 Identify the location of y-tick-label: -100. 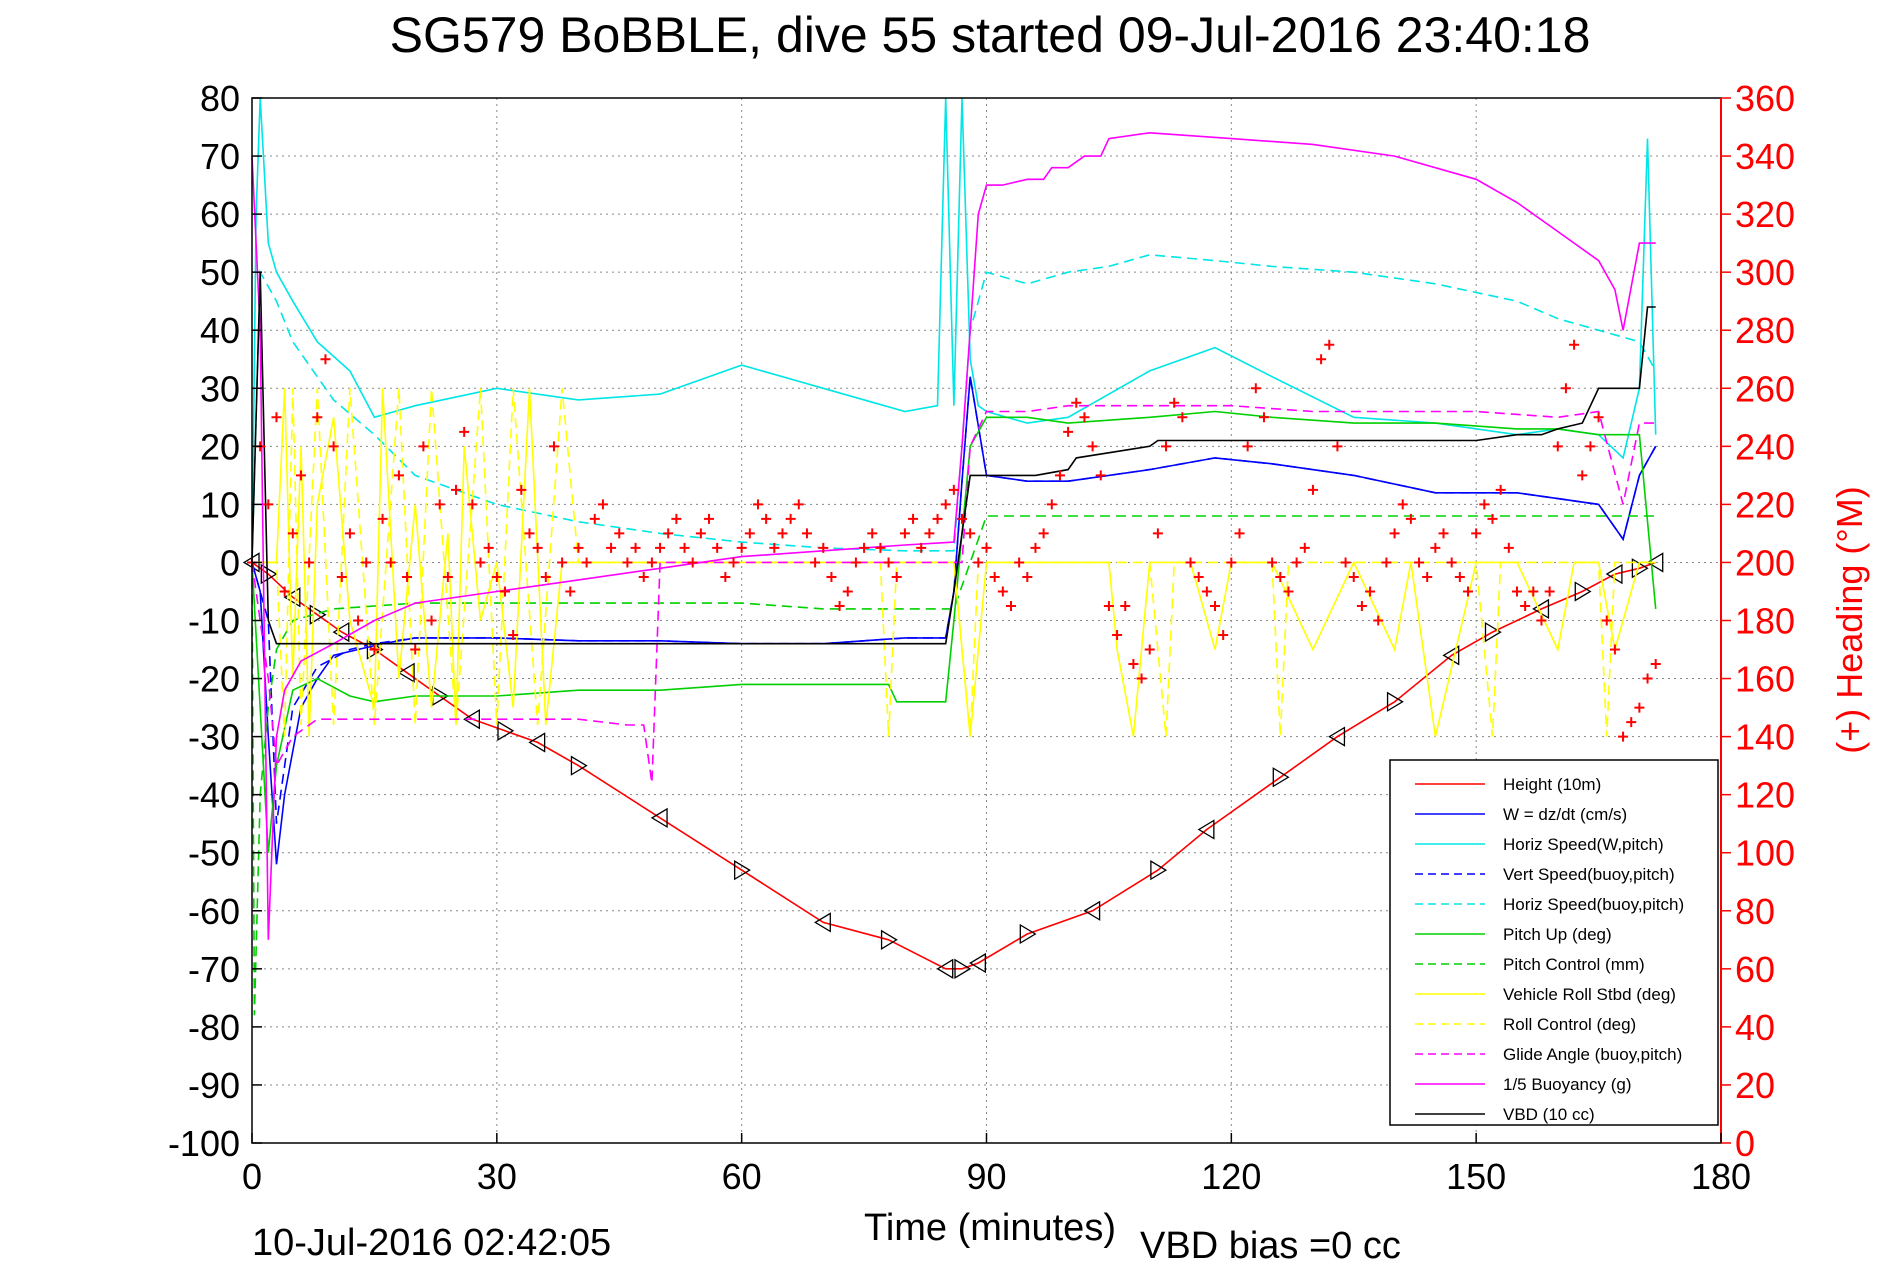
(204, 1143).